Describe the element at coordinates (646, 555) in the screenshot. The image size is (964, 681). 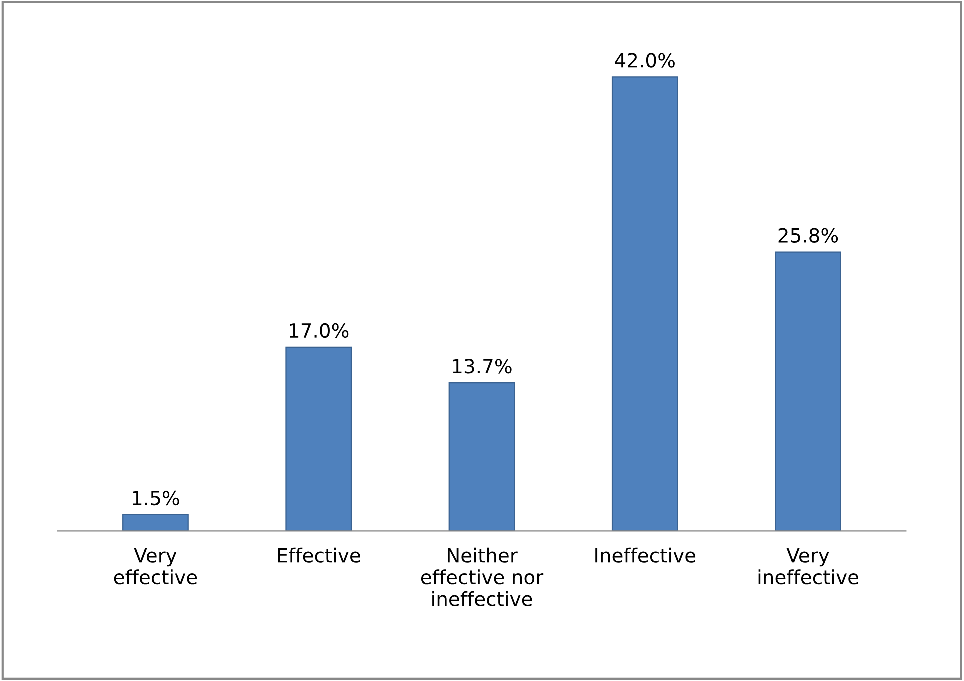
I see `x-tick-label: Ineffective` at that location.